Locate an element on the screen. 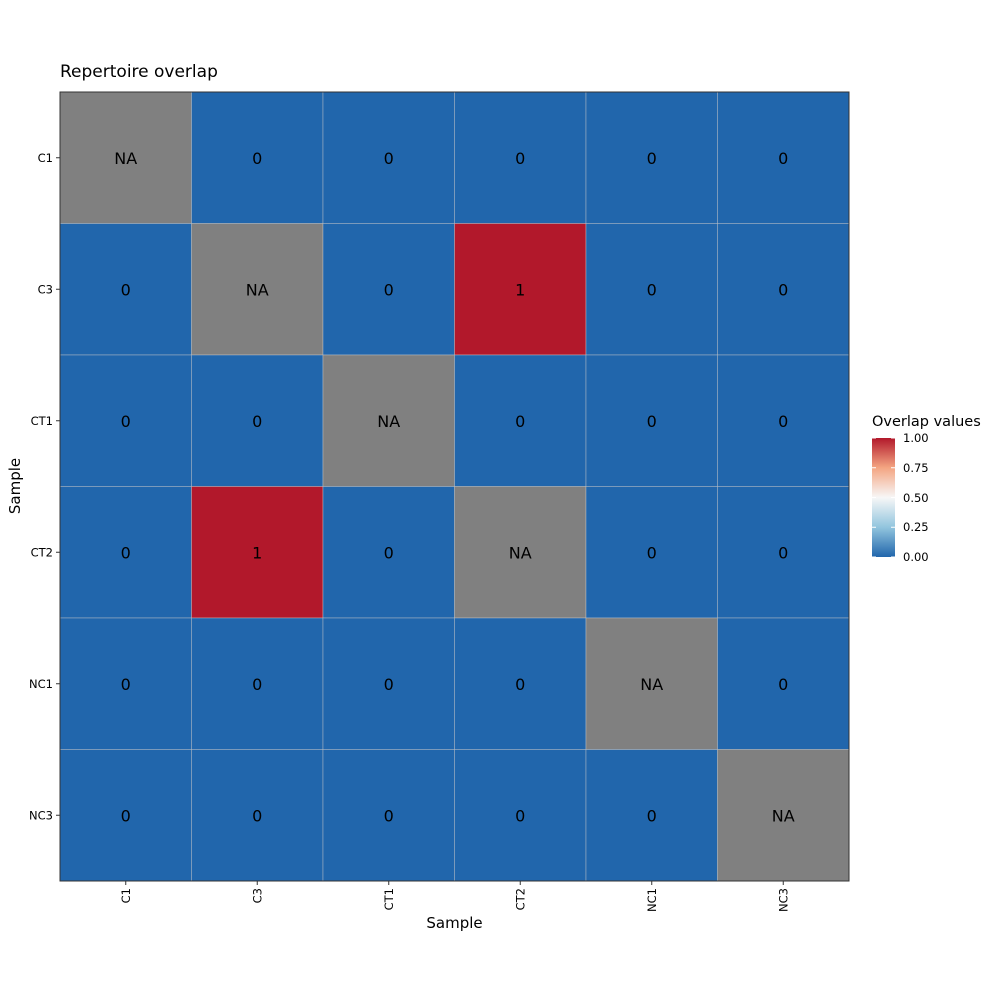  chart-title: Repertoire overlap is located at coordinates (139, 72).